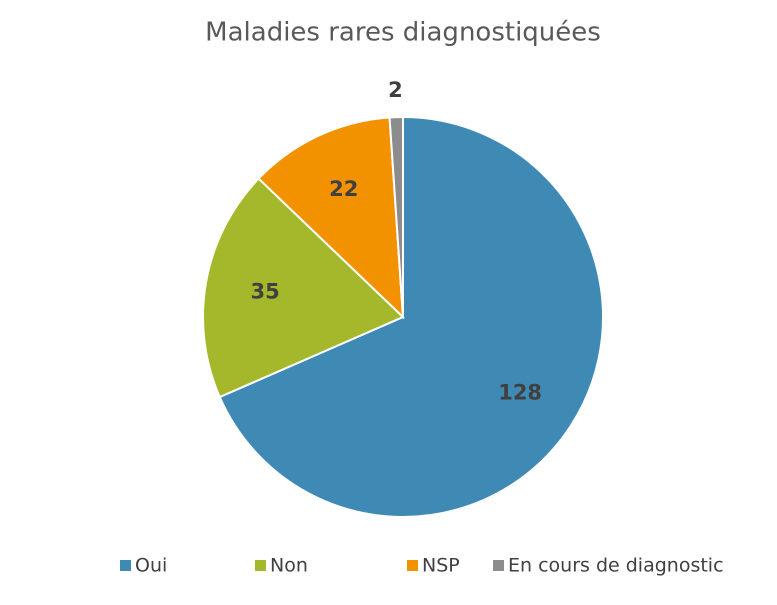  What do you see at coordinates (441, 566) in the screenshot?
I see `legend-label: NSP` at bounding box center [441, 566].